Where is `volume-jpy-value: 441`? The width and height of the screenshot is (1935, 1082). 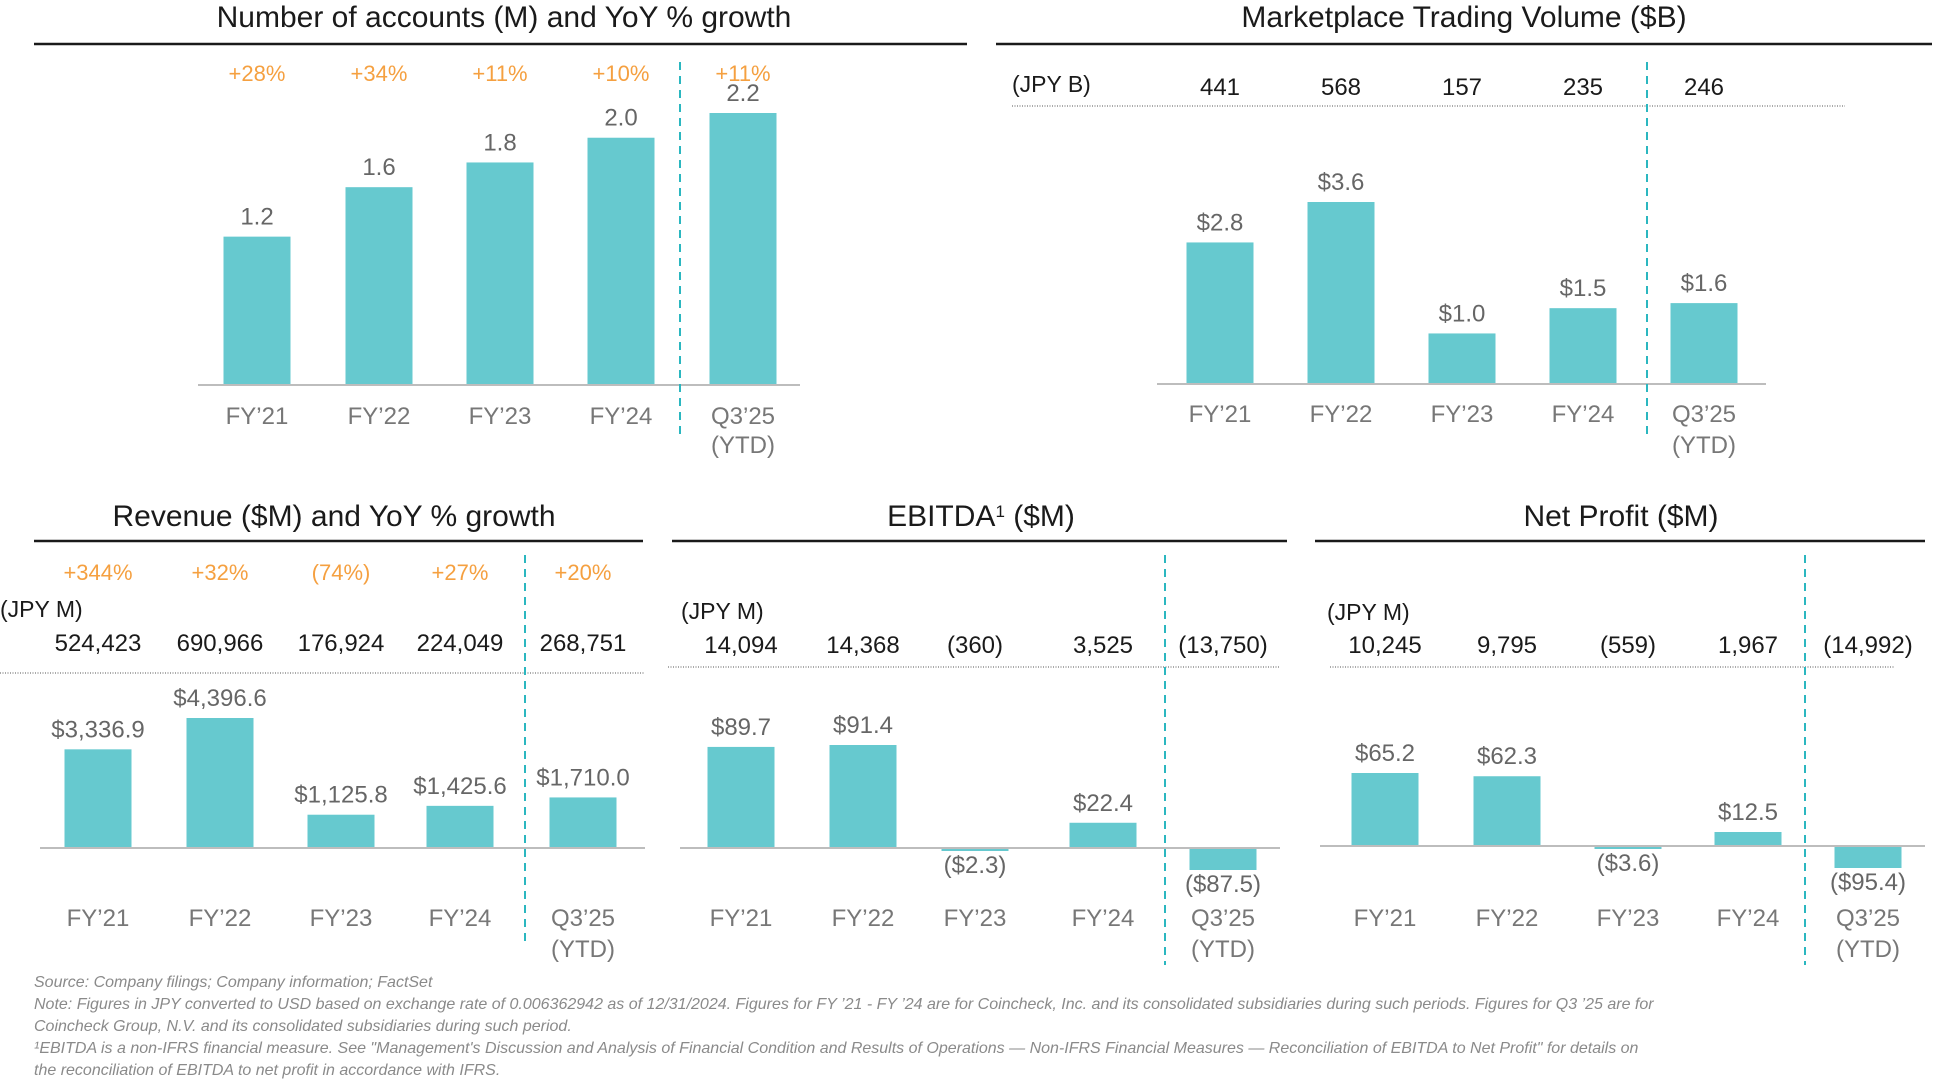 volume-jpy-value: 441 is located at coordinates (1220, 87).